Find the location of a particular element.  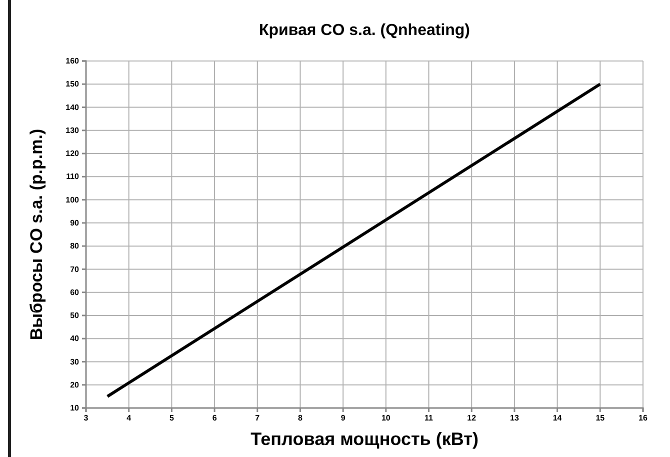

y-tick-label: 120 is located at coordinates (73, 153).